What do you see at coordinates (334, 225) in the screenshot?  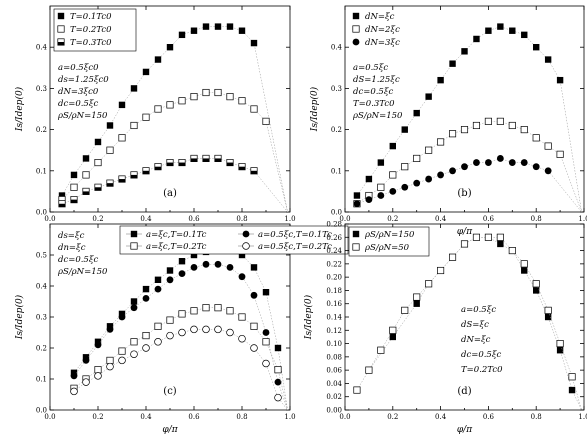 I see `y-tick-label: 0.28` at bounding box center [334, 225].